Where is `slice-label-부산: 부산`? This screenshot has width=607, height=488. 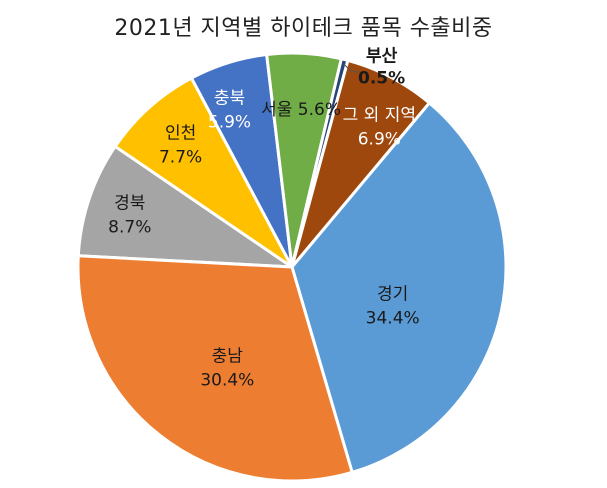 slice-label-부산: 부산 is located at coordinates (382, 57).